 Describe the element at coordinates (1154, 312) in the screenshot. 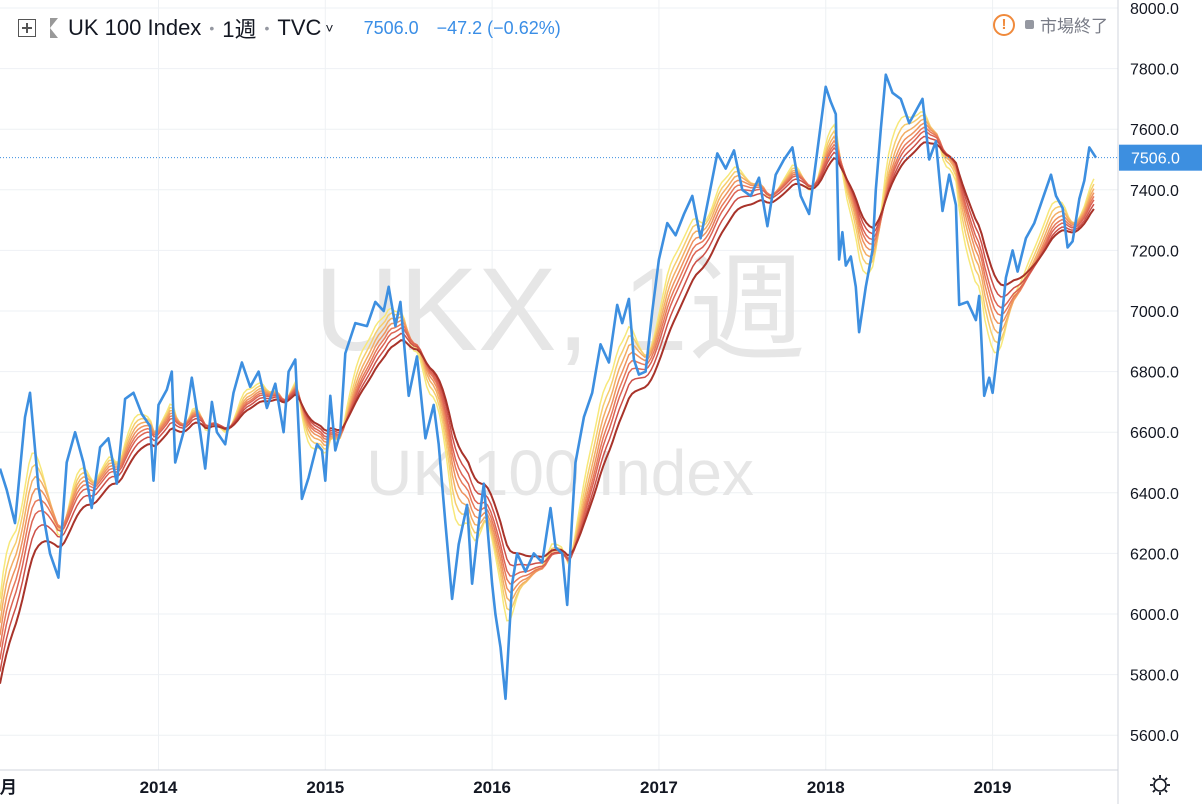

I see `y-tick-label: 7000.0` at that location.